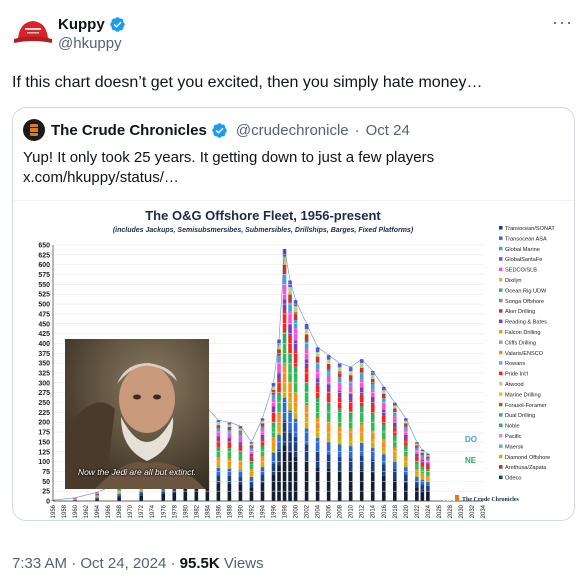 The image size is (587, 581). I want to click on author-avatar, so click(33, 34).